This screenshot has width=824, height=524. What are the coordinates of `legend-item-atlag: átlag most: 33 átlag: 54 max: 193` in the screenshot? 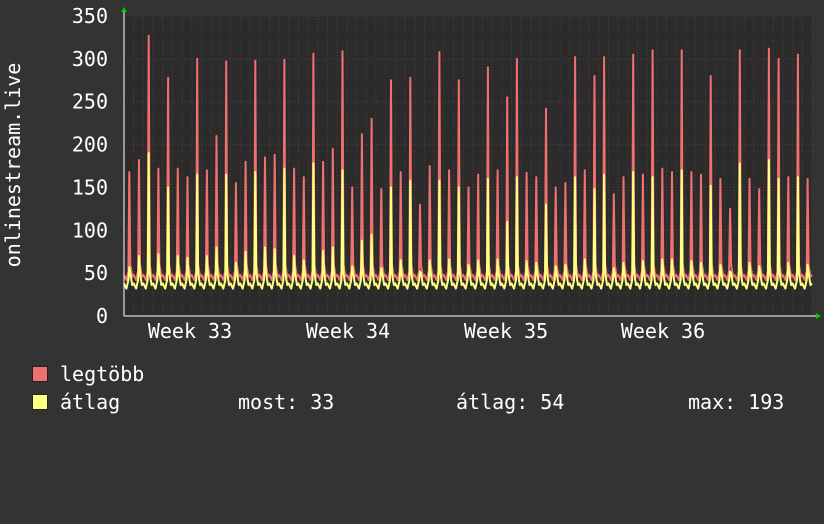 It's located at (422, 402).